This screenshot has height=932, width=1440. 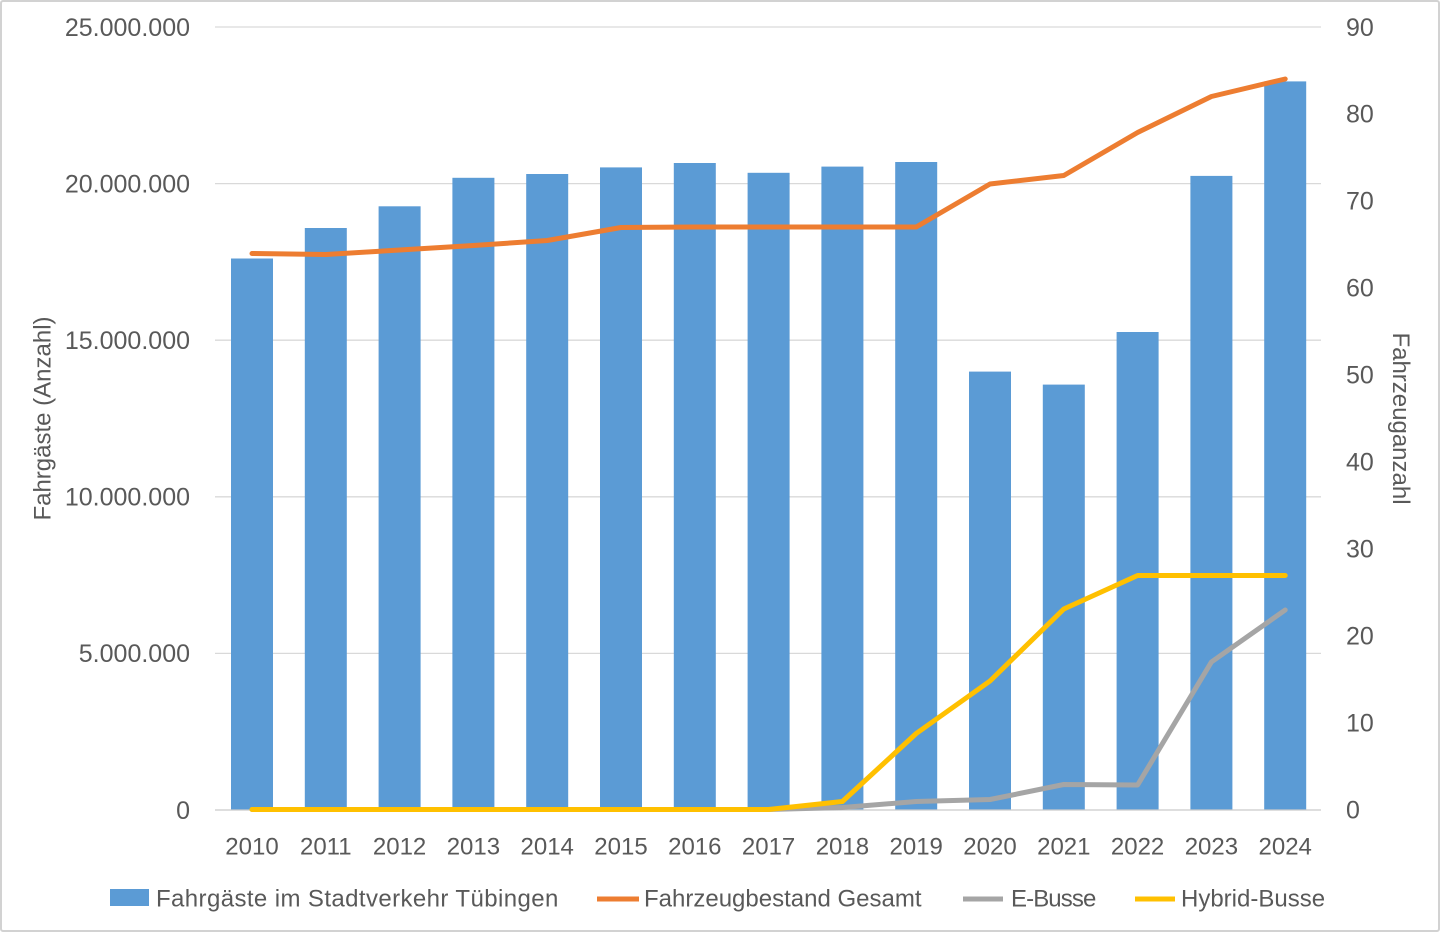 What do you see at coordinates (1063, 847) in the screenshot?
I see `svg-text: 2021` at bounding box center [1063, 847].